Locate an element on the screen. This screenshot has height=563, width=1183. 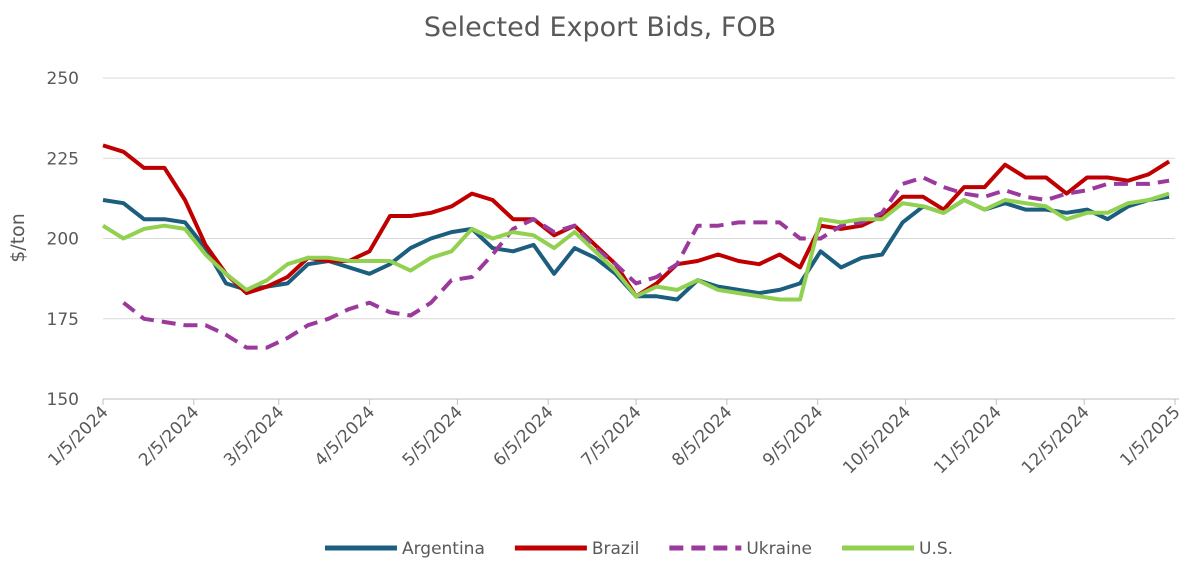
x-tick-label: 10/5/2024 is located at coordinates (877, 440).